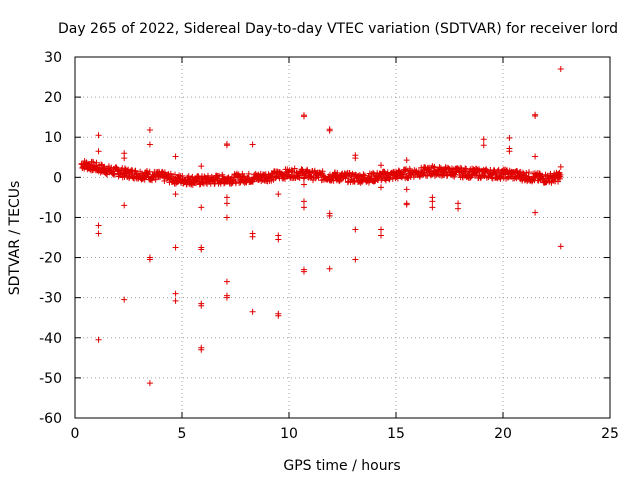  What do you see at coordinates (182, 434) in the screenshot?
I see `x-tick-label: 5` at bounding box center [182, 434].